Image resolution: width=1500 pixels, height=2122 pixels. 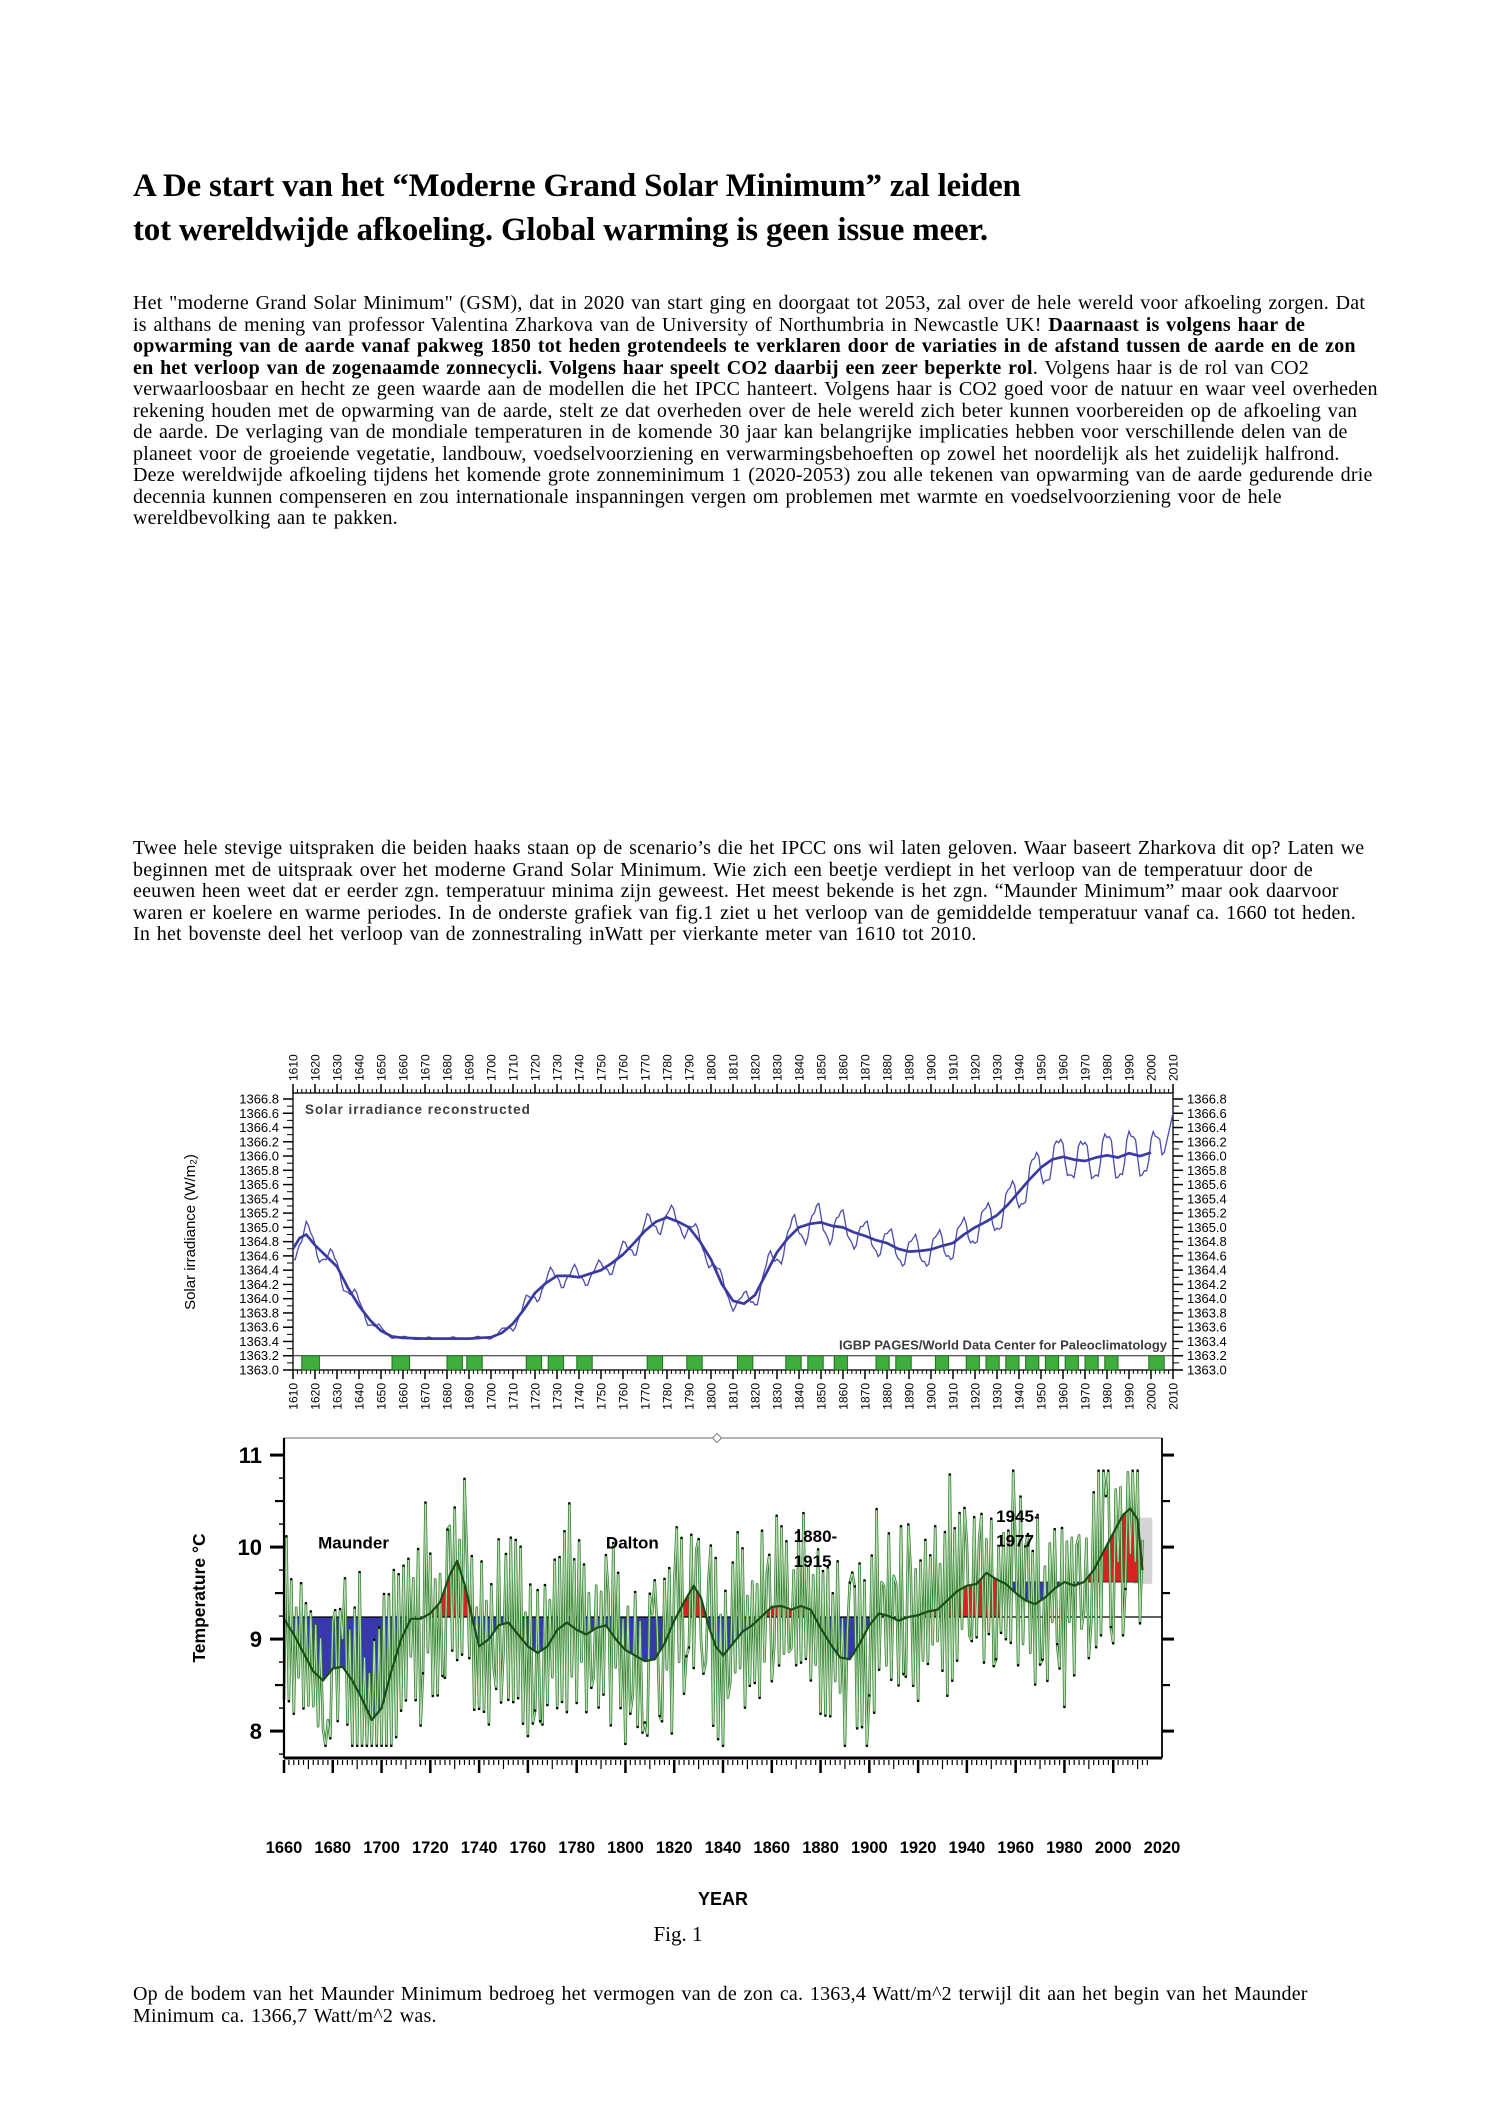 I want to click on figure-caption: Fig. 1, so click(x=678, y=1934).